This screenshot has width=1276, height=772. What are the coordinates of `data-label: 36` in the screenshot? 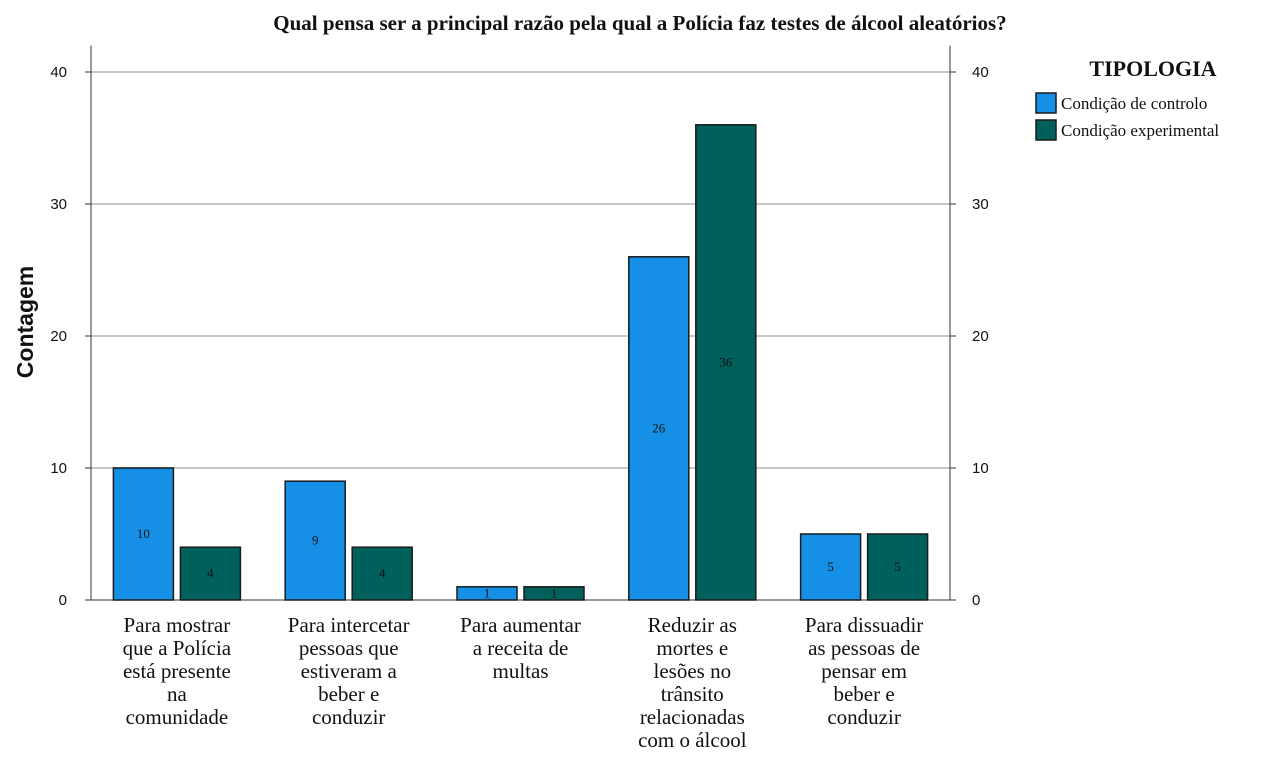 It's located at (726, 361).